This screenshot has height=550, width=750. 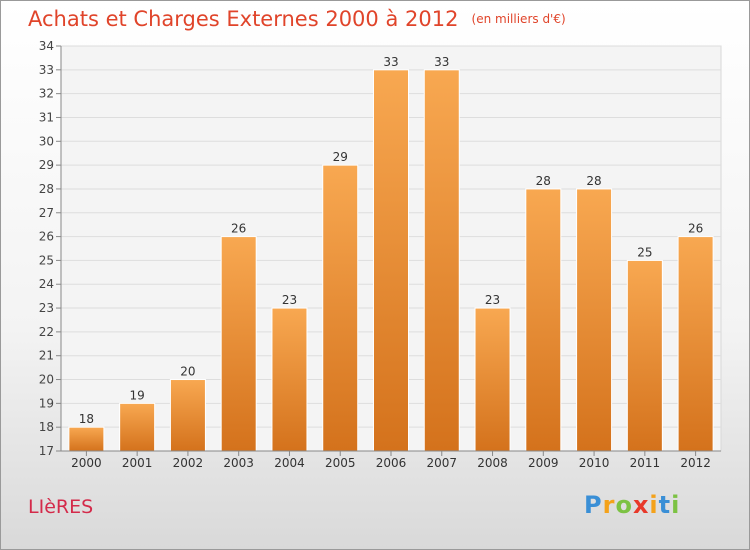 I want to click on logo-letter: r, so click(x=609, y=505).